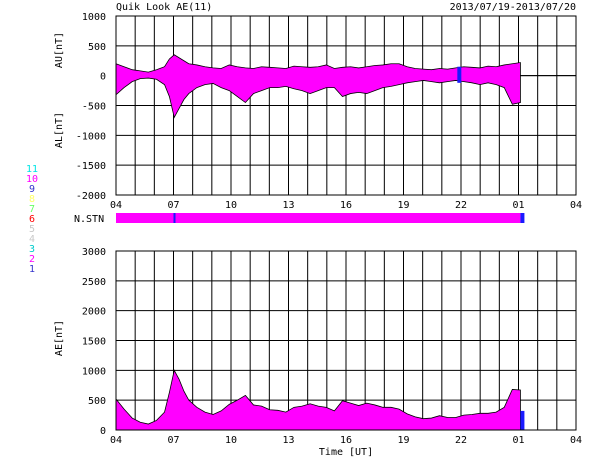  Describe the element at coordinates (346, 440) in the screenshot. I see `ae-x-tick-label: 16` at that location.